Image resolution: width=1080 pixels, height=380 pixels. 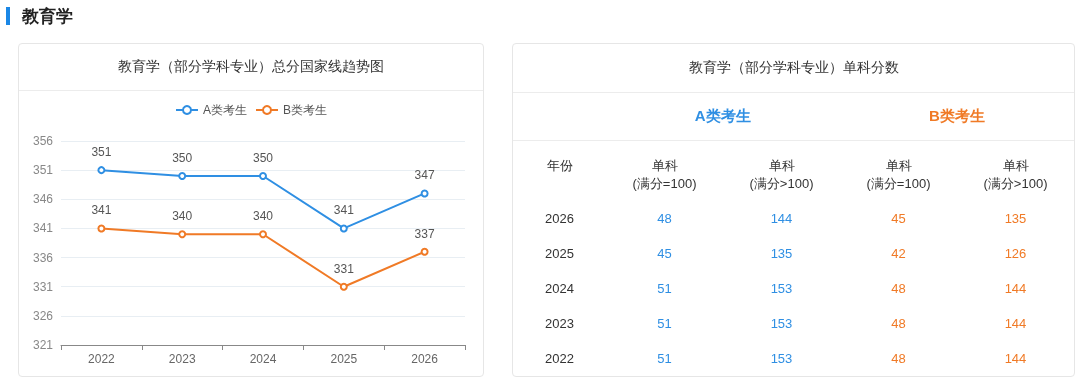 What do you see at coordinates (43, 141) in the screenshot?
I see `y-tick-label: 356` at bounding box center [43, 141].